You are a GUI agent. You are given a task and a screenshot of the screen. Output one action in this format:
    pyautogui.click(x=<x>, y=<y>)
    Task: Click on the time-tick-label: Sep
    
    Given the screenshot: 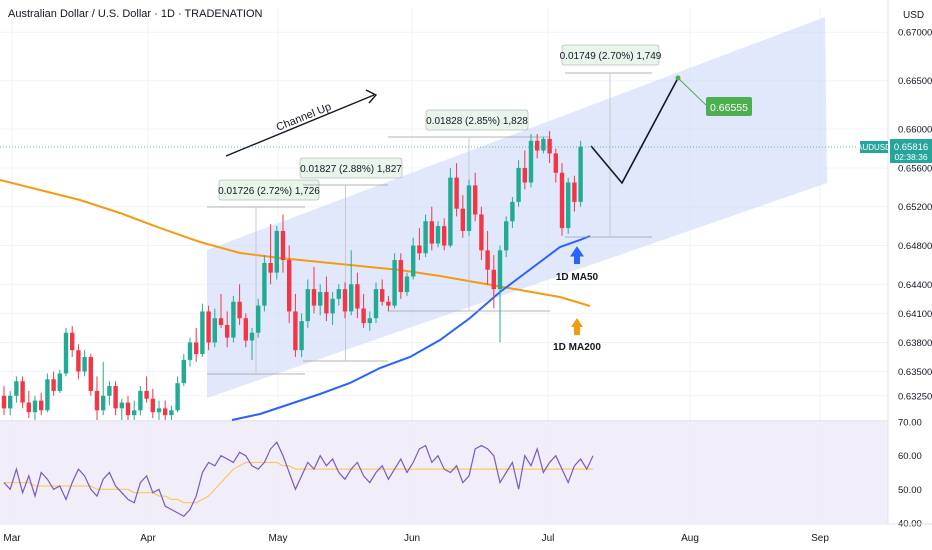 What is the action you would take?
    pyautogui.click(x=820, y=538)
    